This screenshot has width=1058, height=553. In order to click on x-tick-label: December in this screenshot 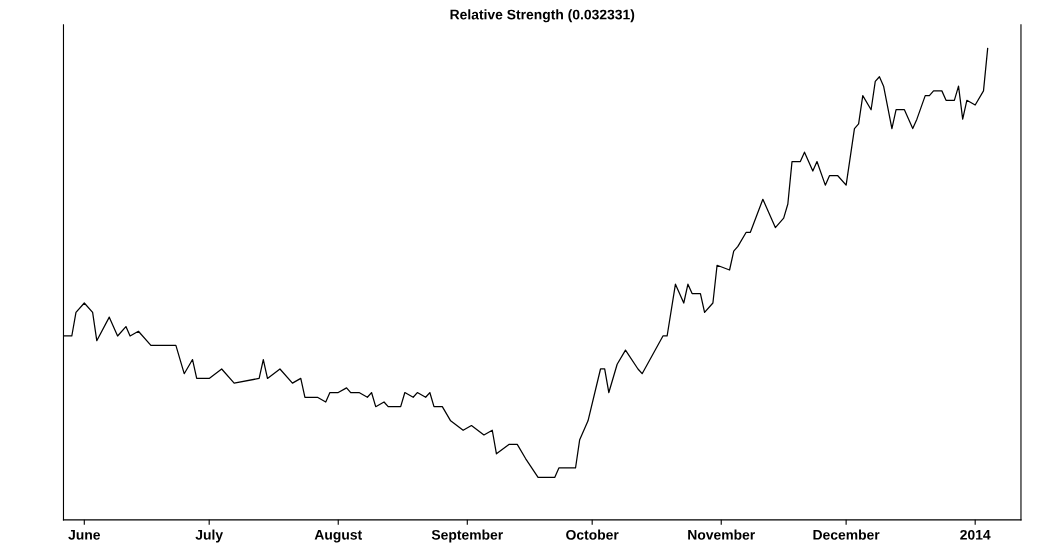, I will do `click(846, 534)`.